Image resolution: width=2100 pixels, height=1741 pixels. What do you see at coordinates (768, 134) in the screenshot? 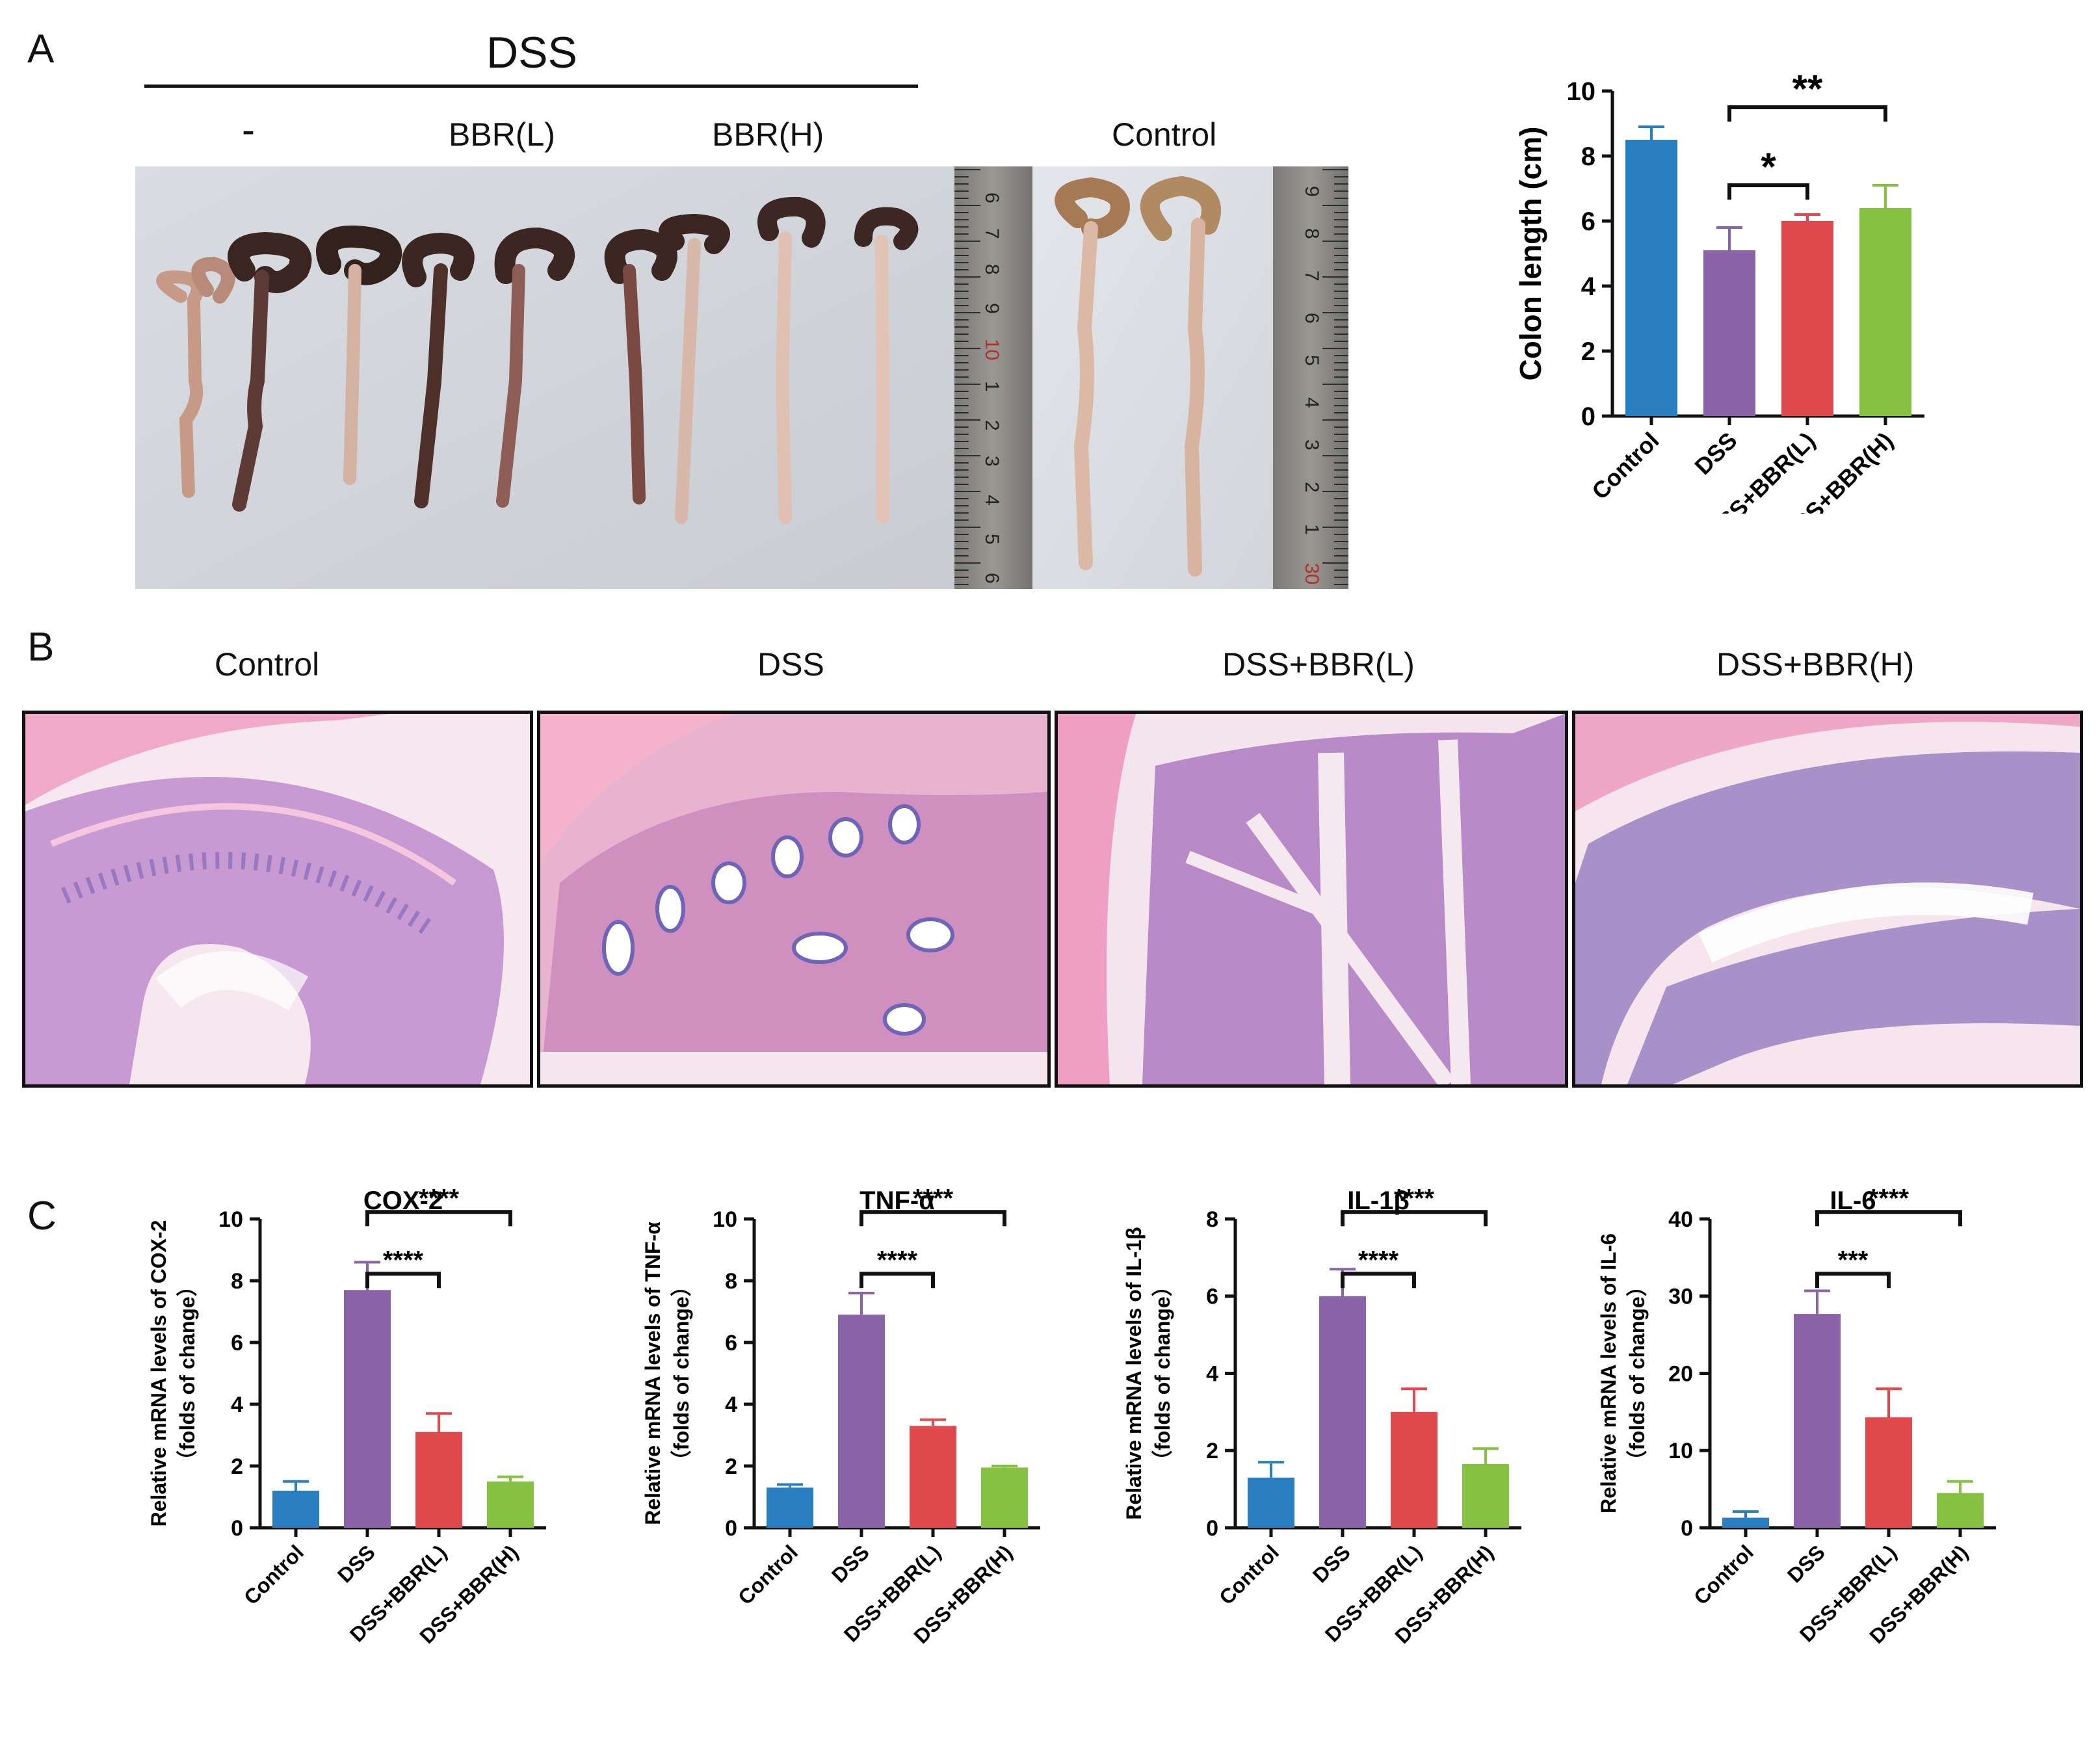
I see `group-label-bbr-h: BBR(H)` at bounding box center [768, 134].